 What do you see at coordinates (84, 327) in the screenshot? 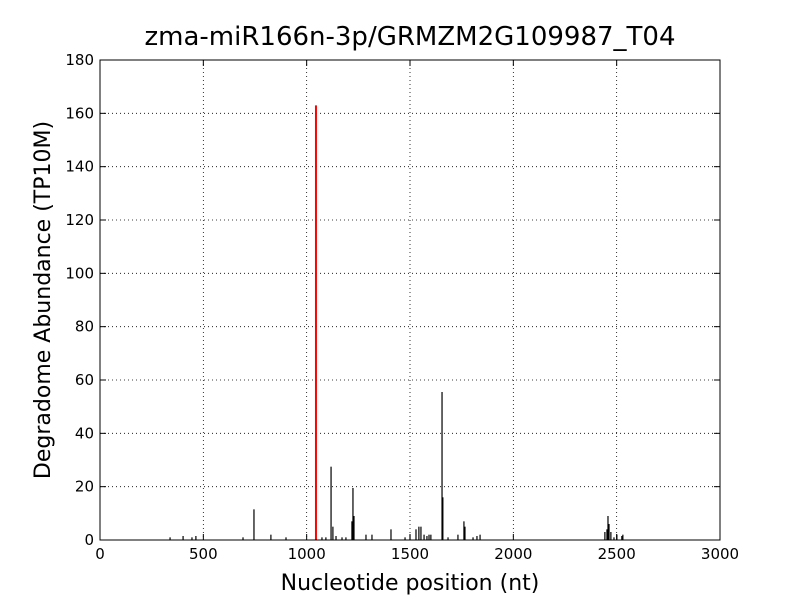
I see `y-tick-label: 80` at bounding box center [84, 327].